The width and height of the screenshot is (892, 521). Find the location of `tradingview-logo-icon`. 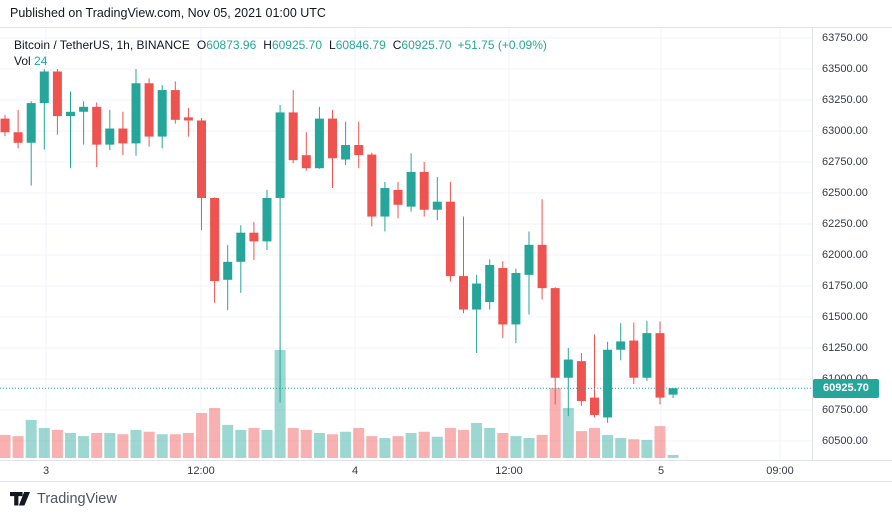

tradingview-logo-icon is located at coordinates (20, 499).